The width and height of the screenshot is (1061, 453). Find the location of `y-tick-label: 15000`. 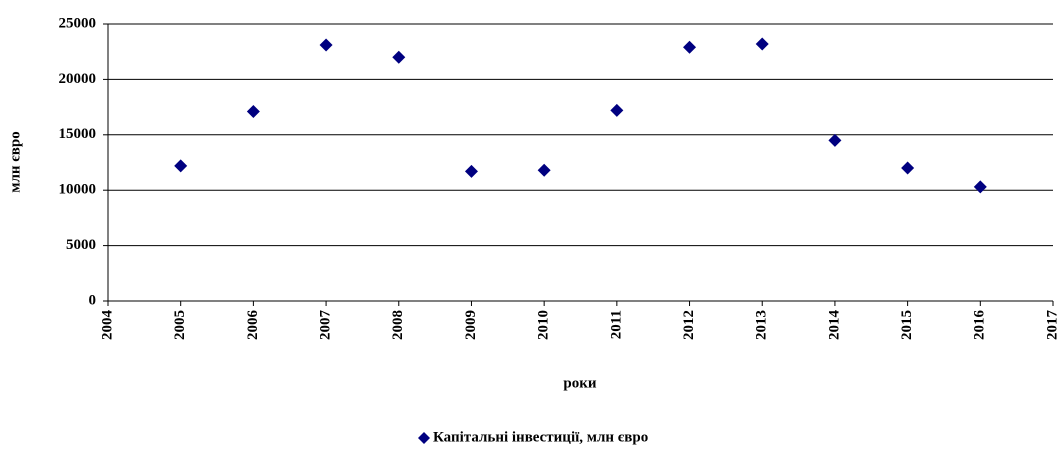

y-tick-label: 15000 is located at coordinates (78, 134).